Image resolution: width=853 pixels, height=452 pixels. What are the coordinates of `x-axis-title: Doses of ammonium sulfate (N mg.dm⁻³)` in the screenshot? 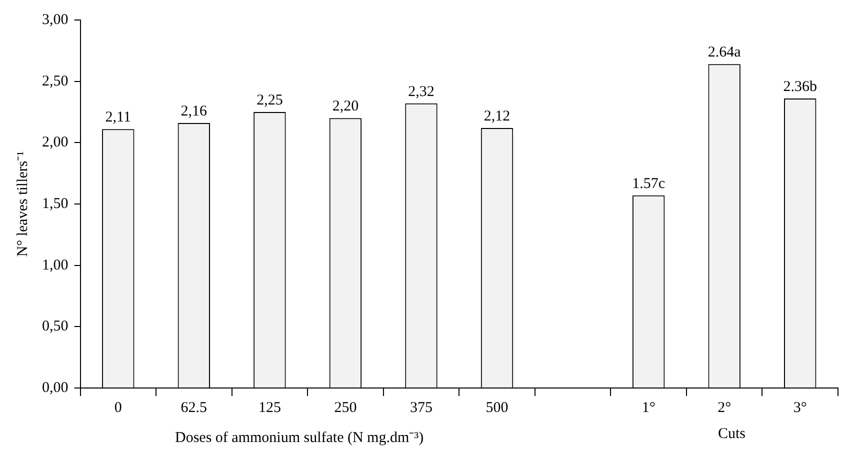 It's located at (299, 438).